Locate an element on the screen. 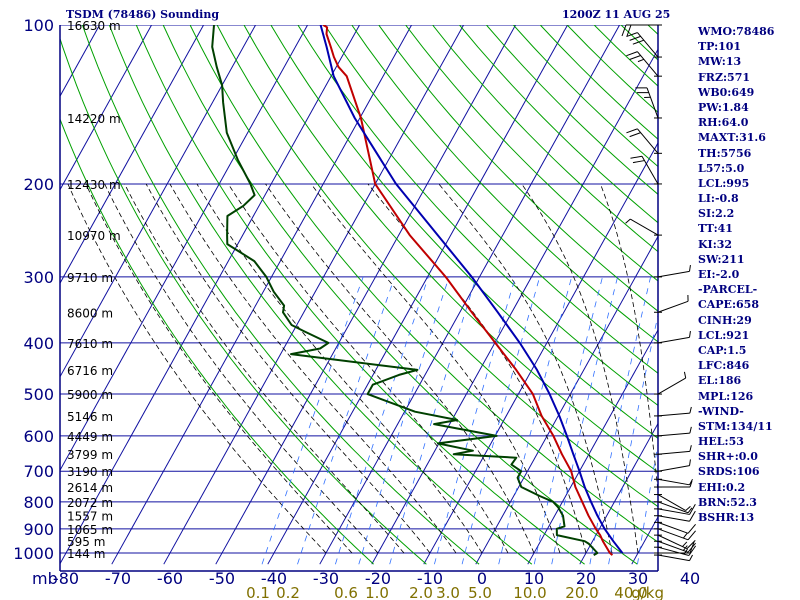 The width and height of the screenshot is (800, 600). index-item: EL:186 is located at coordinates (720, 381).